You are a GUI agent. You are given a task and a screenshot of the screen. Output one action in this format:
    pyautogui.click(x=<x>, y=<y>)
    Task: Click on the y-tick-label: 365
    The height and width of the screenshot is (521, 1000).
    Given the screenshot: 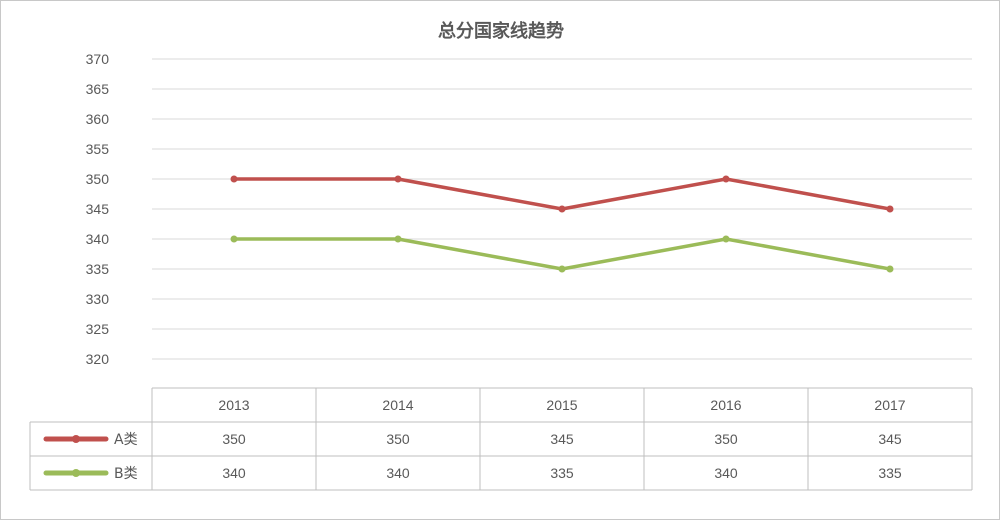 What is the action you would take?
    pyautogui.click(x=98, y=89)
    